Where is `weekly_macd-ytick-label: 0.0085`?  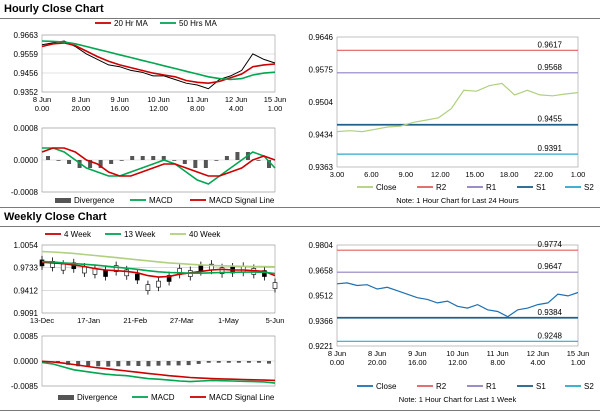 weekly_macd-ytick-label: 0.0085 is located at coordinates (26, 336).